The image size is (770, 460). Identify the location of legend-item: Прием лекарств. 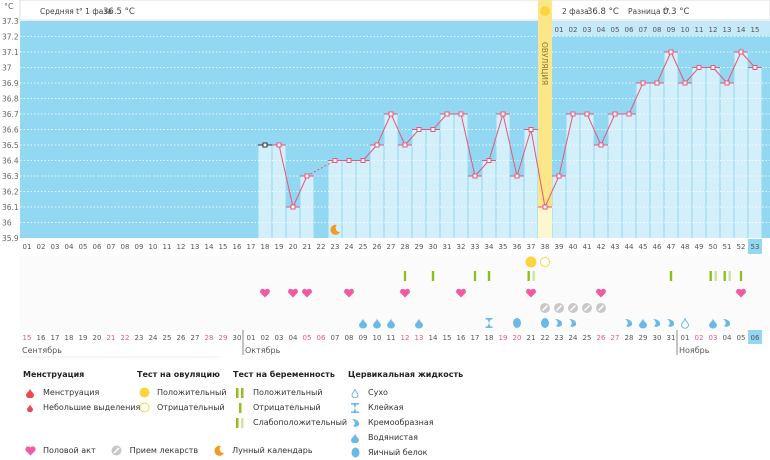
(164, 450).